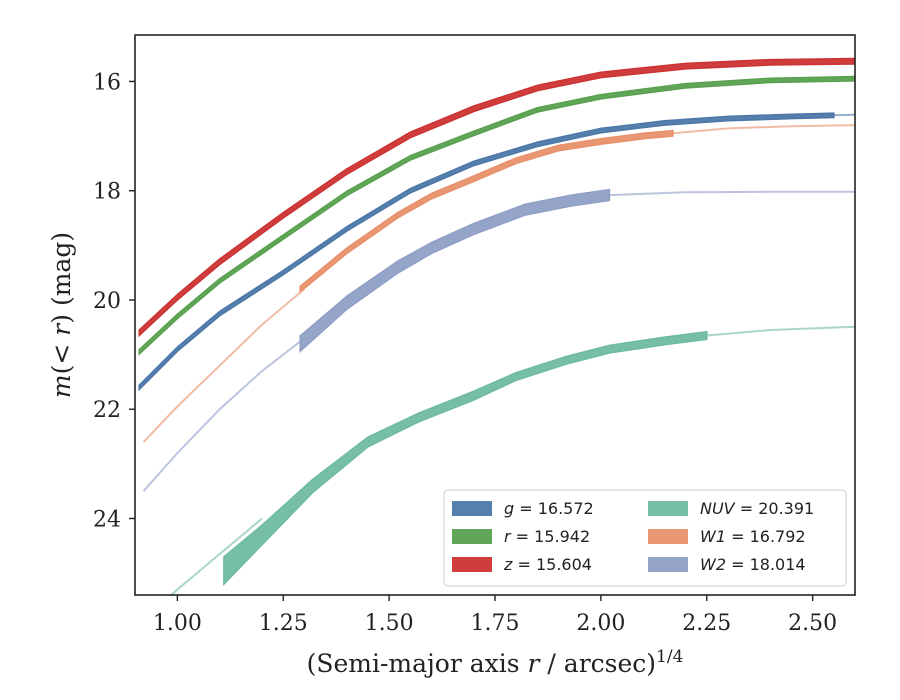 Image resolution: width=900 pixels, height=700 pixels. What do you see at coordinates (107, 520) in the screenshot?
I see `y-tick-label: 24` at bounding box center [107, 520].